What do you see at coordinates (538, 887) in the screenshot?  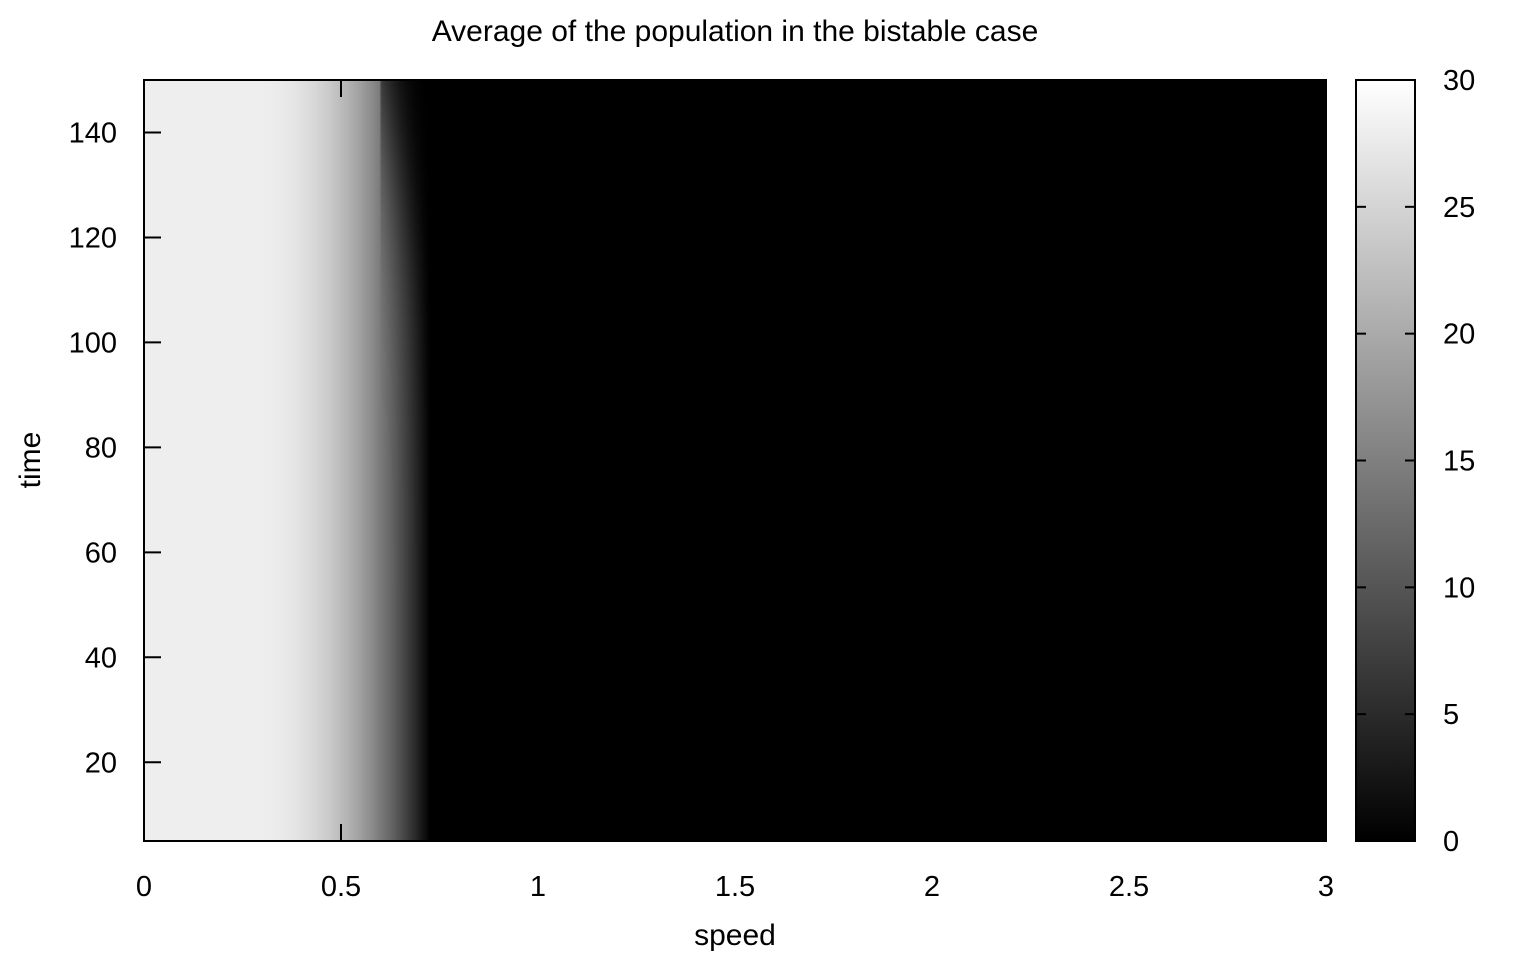 I see `x-tick-label: 1` at bounding box center [538, 887].